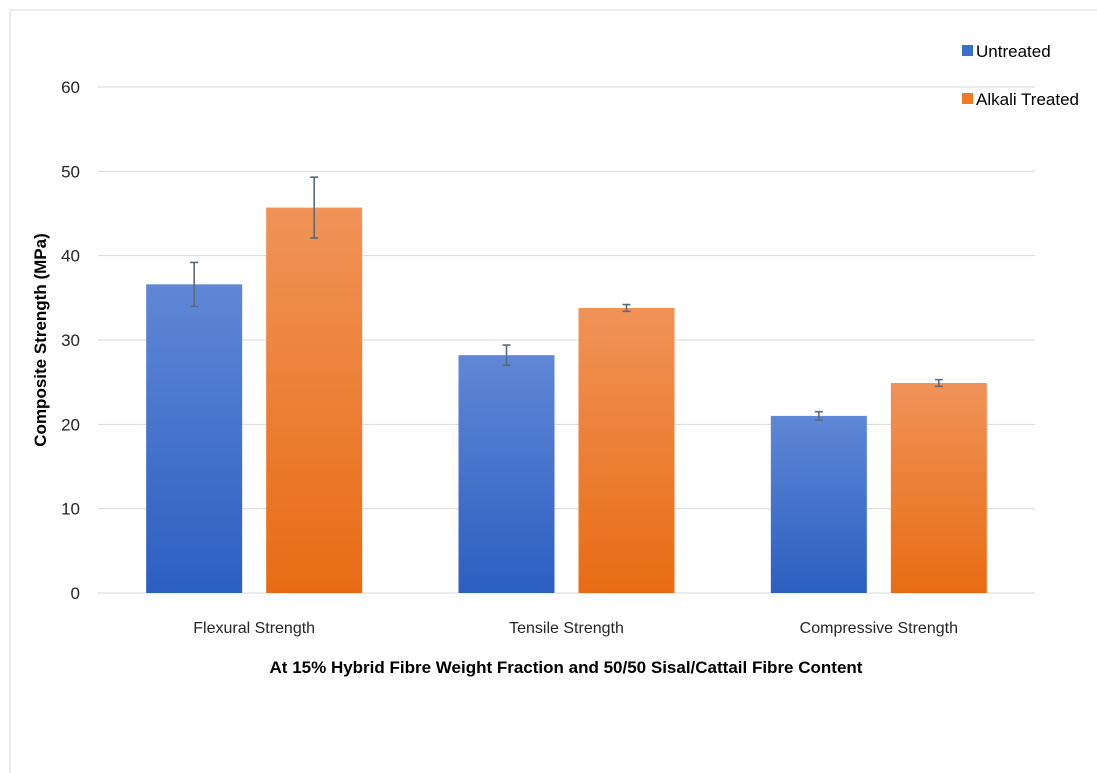 This screenshot has height=773, width=1097. Describe the element at coordinates (566, 628) in the screenshot. I see `x-category-label: Tensile Strength` at that location.